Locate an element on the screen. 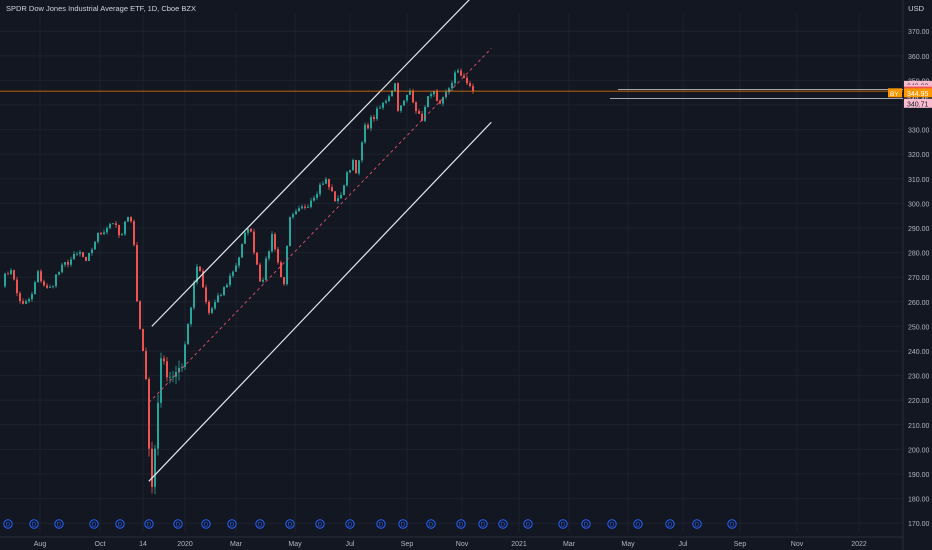 This screenshot has height=550, width=932. y-tick-label: 320.00 is located at coordinates (919, 155).